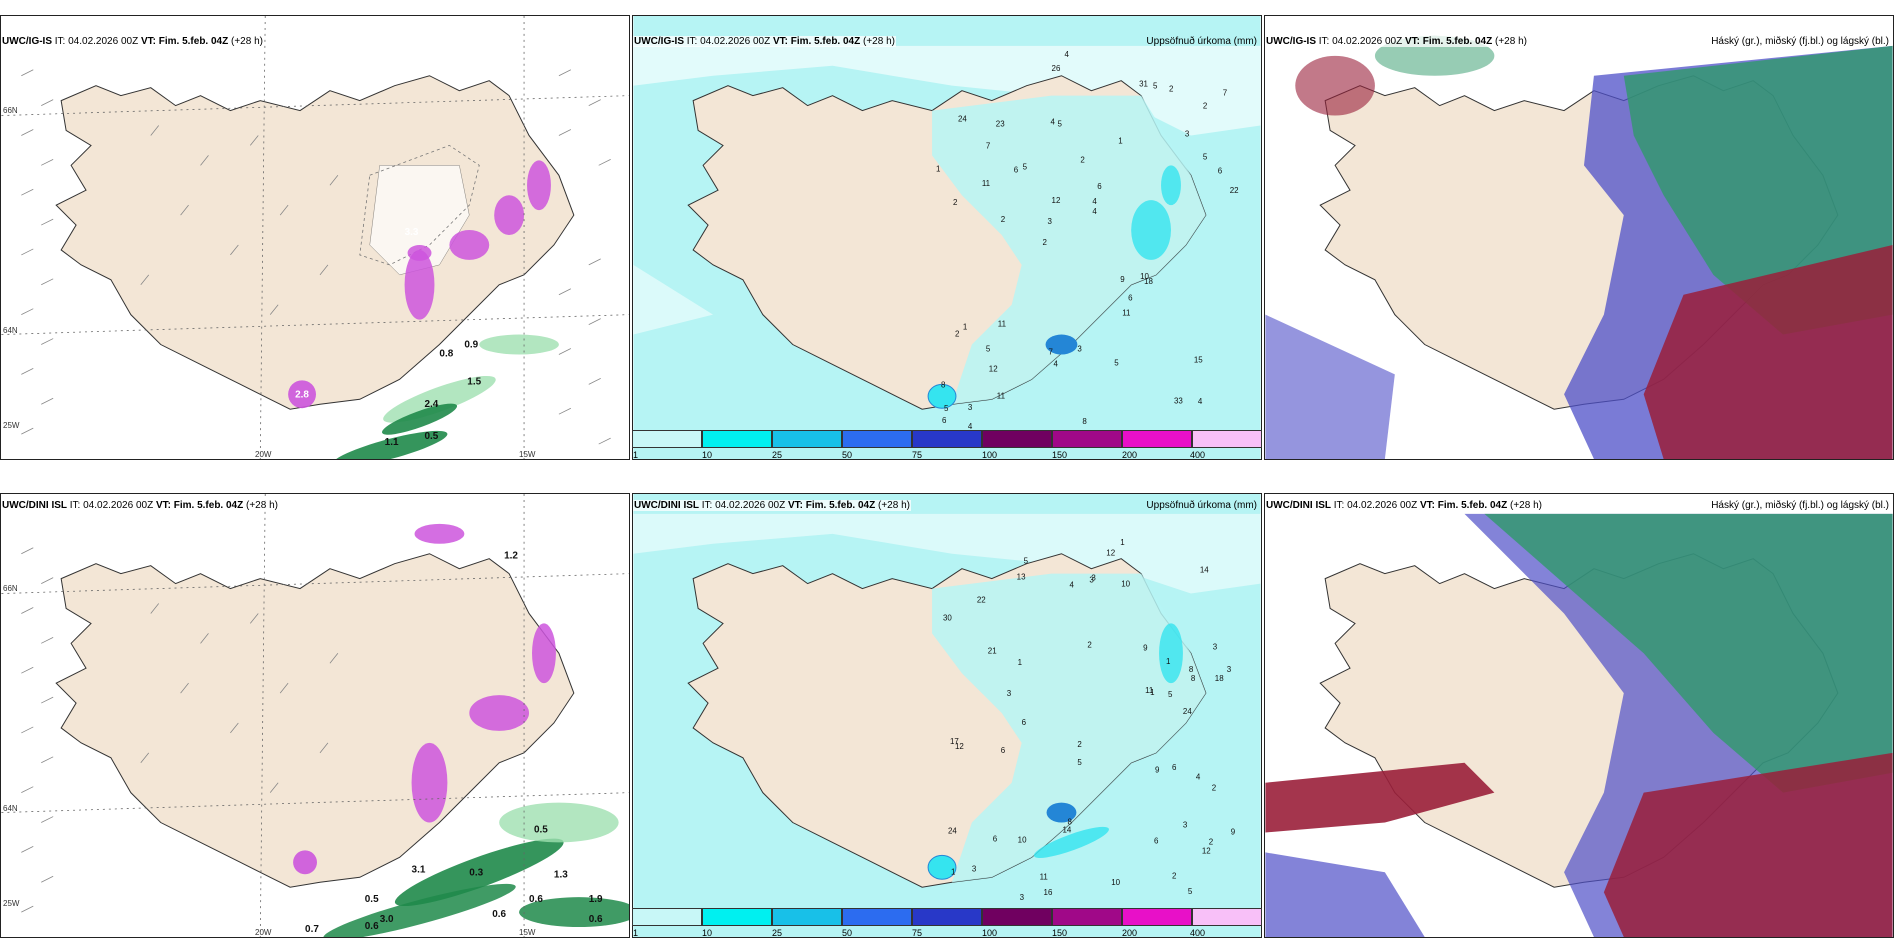 Image resolution: width=1900 pixels, height=950 pixels. What do you see at coordinates (476, 869) in the screenshot?
I see `green-rain-bands` at bounding box center [476, 869].